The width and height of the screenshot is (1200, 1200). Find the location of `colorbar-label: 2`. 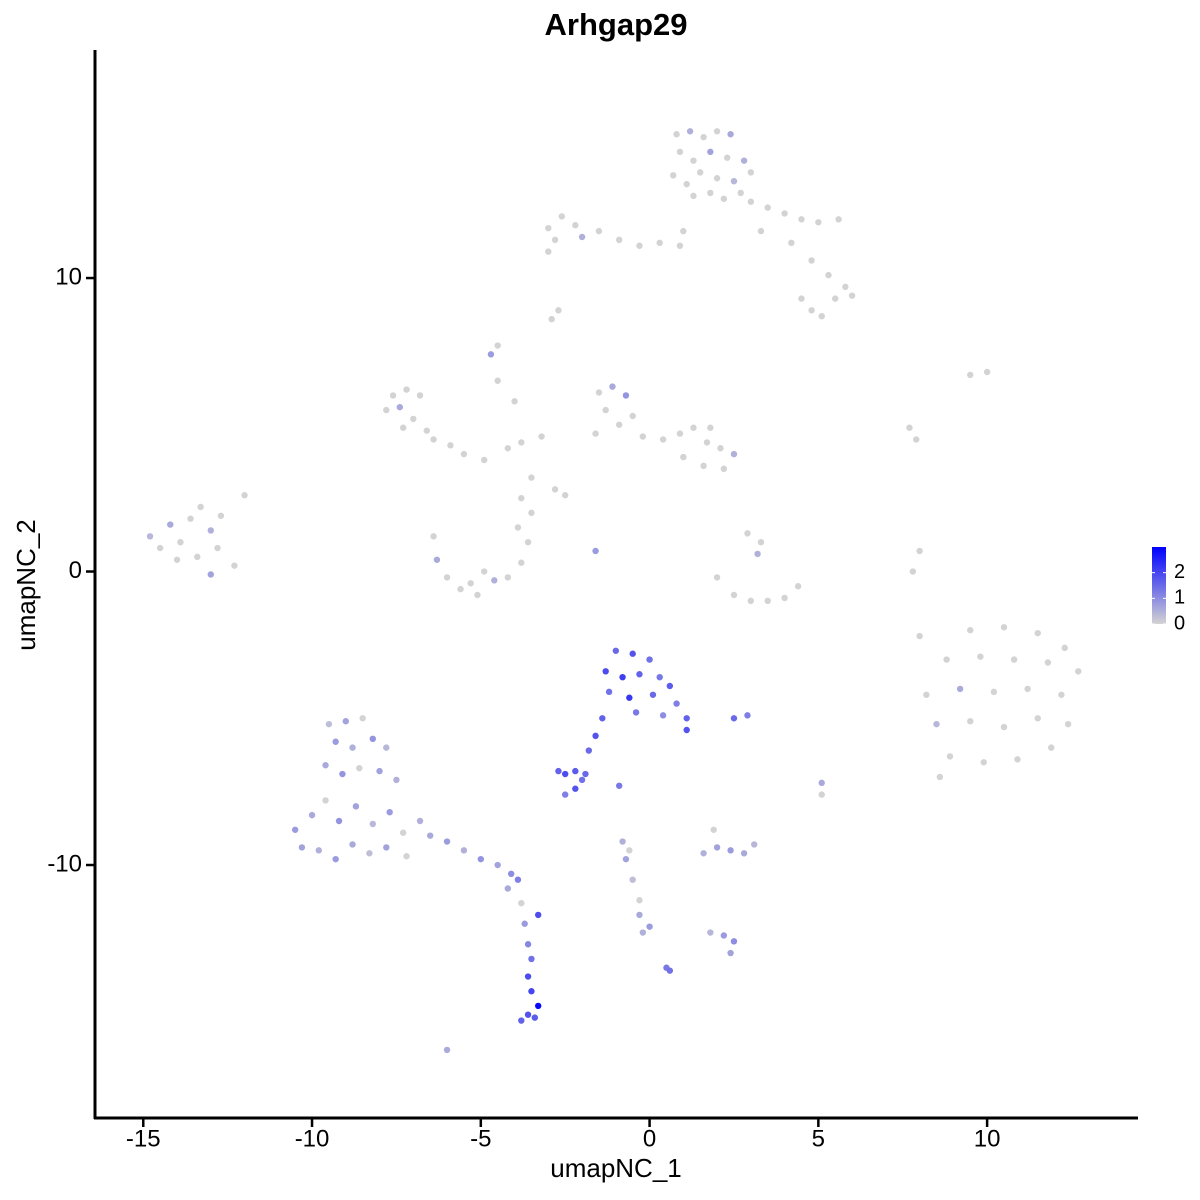

colorbar-label: 2 is located at coordinates (1179, 572).